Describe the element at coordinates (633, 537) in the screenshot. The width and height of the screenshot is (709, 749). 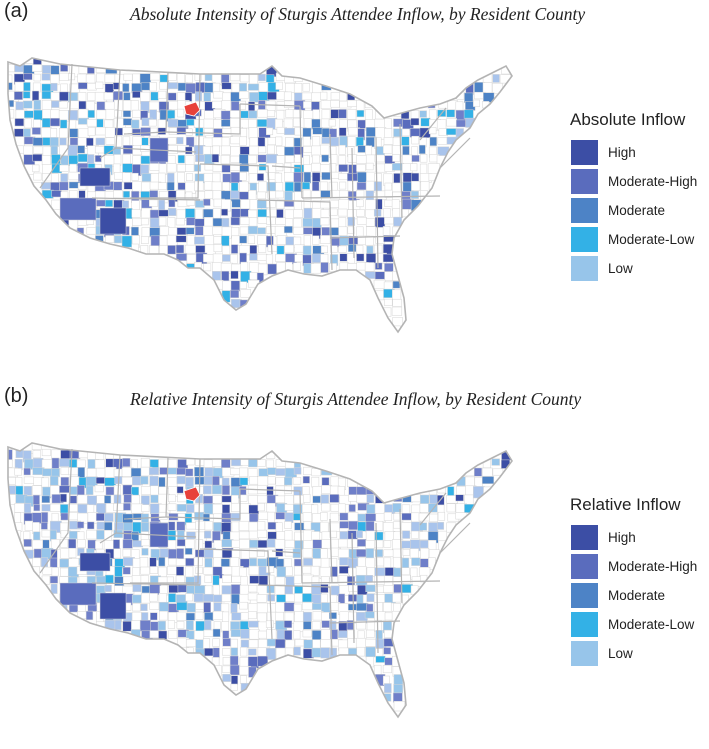
I see `legend-item-high: High` at that location.